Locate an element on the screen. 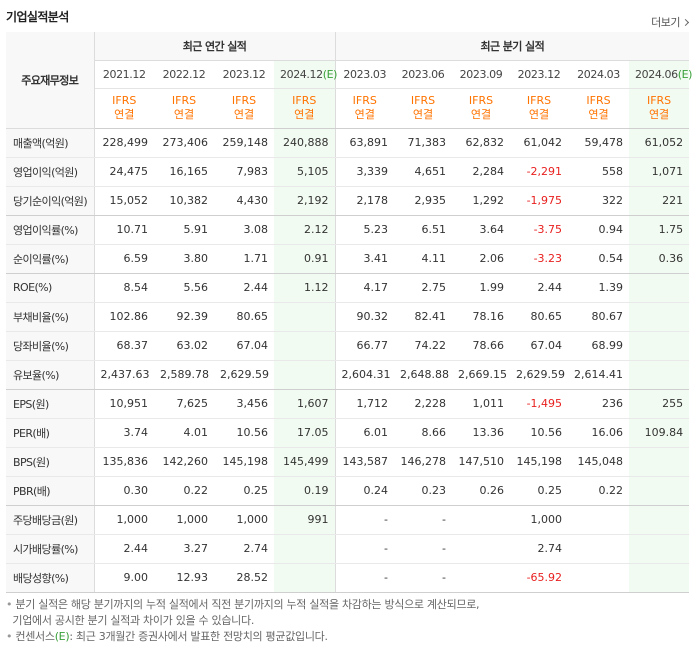  row-label: PER(배) is located at coordinates (50, 433).